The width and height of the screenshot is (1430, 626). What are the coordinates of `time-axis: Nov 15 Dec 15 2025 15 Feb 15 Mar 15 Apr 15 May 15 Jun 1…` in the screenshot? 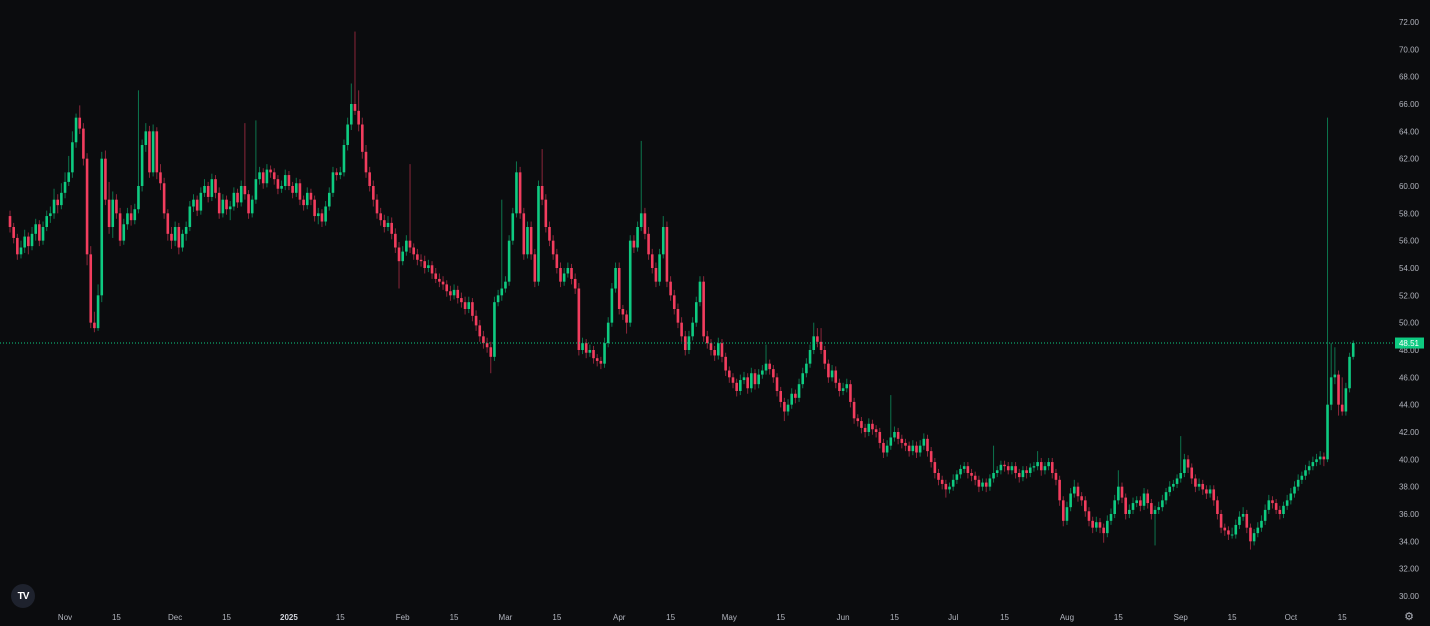 It's located at (702, 617).